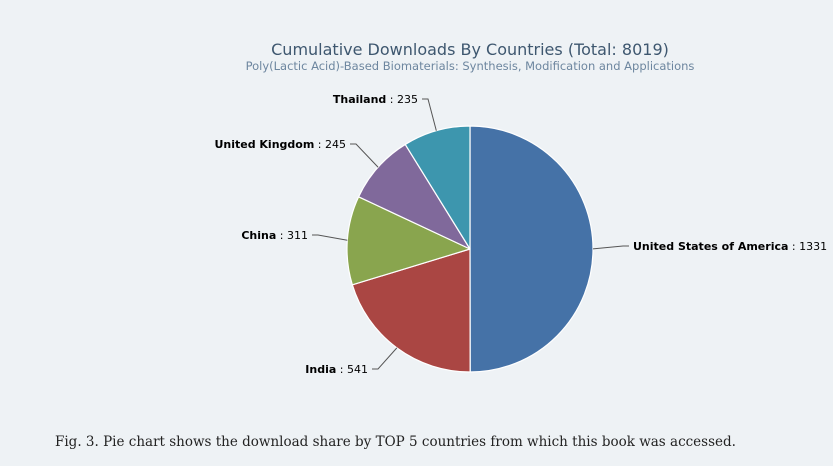  What do you see at coordinates (258, 235) in the screenshot?
I see `pie-label-name: China` at bounding box center [258, 235].